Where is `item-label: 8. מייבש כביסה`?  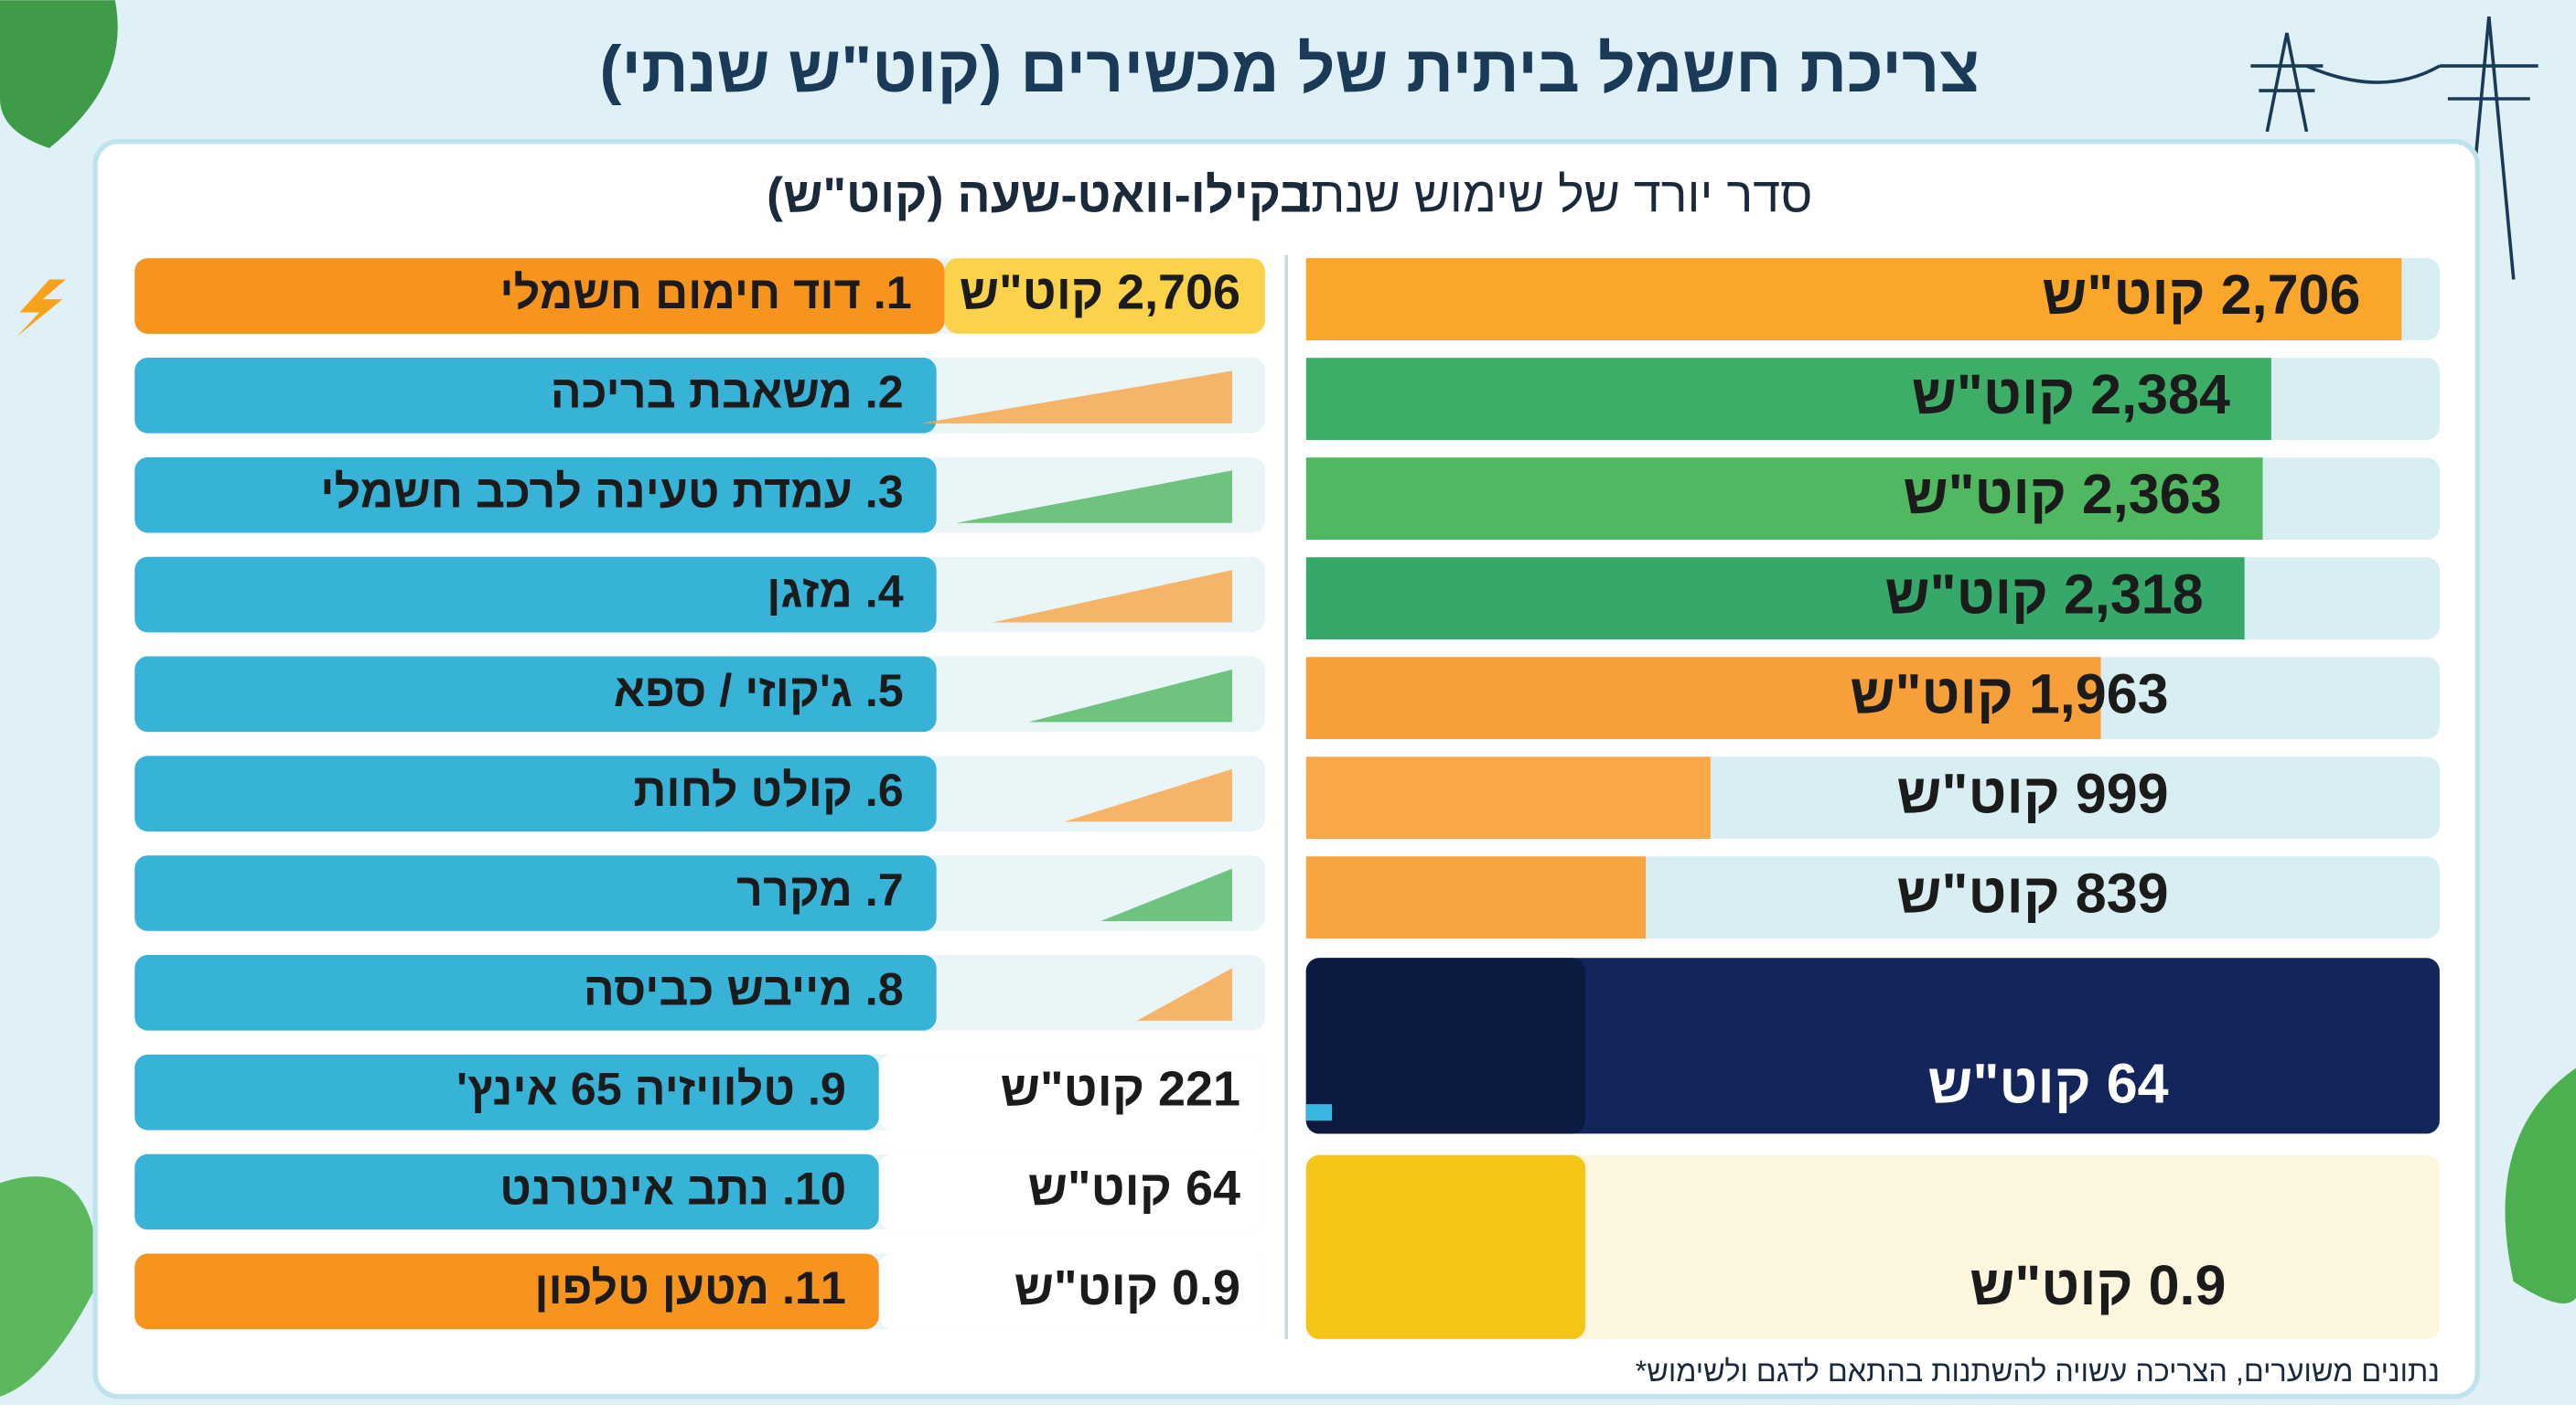
item-label: 8. מייבש כביסה is located at coordinates (744, 989).